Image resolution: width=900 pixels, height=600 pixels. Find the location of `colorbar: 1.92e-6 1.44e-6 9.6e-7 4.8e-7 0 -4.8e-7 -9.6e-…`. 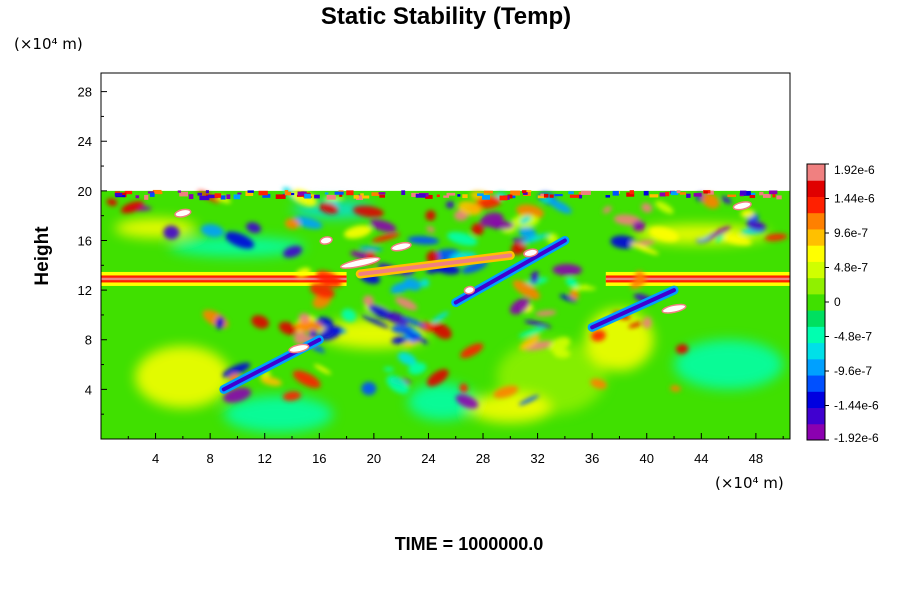

colorbar: 1.92e-6 1.44e-6 9.6e-7 4.8e-7 0 -4.8e-7 -9.6e-… is located at coordinates (842, 304).